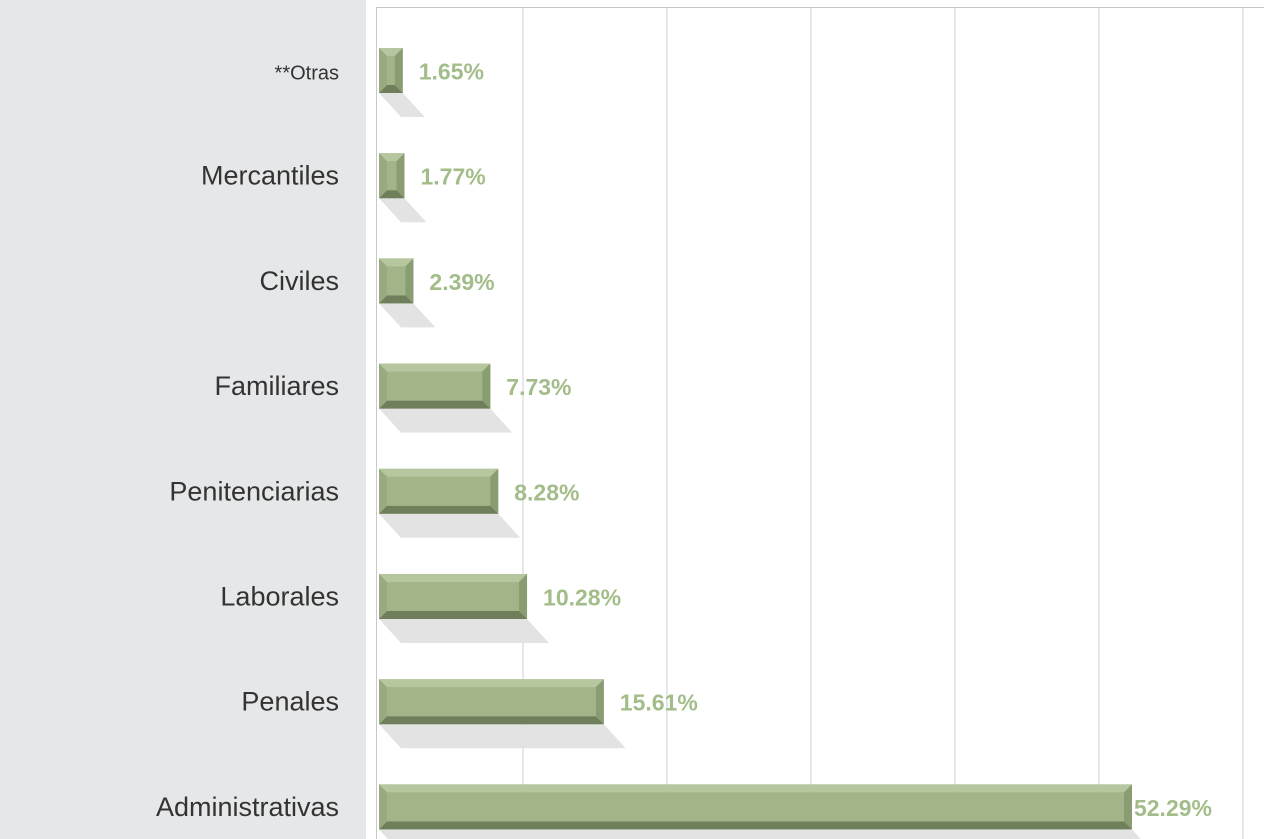 This screenshot has width=1264, height=839. What do you see at coordinates (452, 177) in the screenshot?
I see `data-label: 1.77%` at bounding box center [452, 177].